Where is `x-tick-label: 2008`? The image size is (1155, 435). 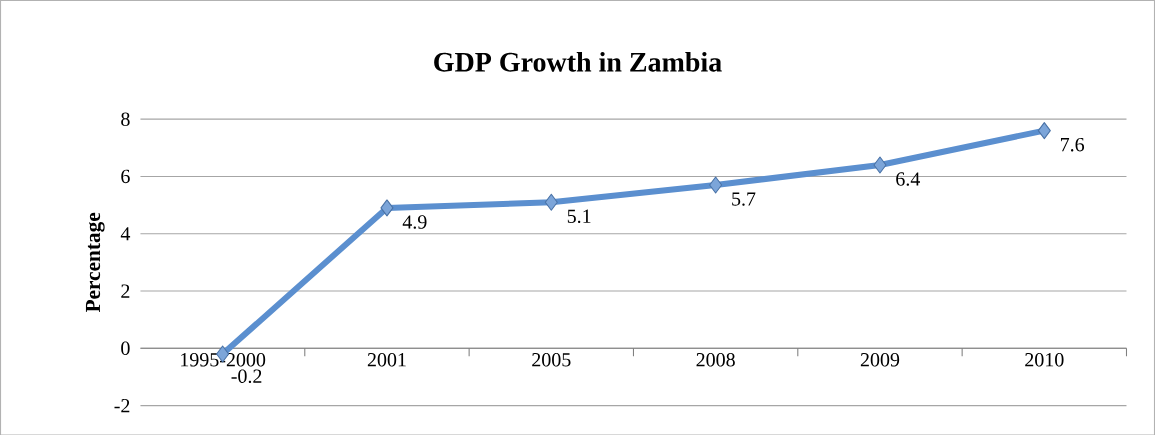
x-tick-label: 2008 is located at coordinates (715, 359).